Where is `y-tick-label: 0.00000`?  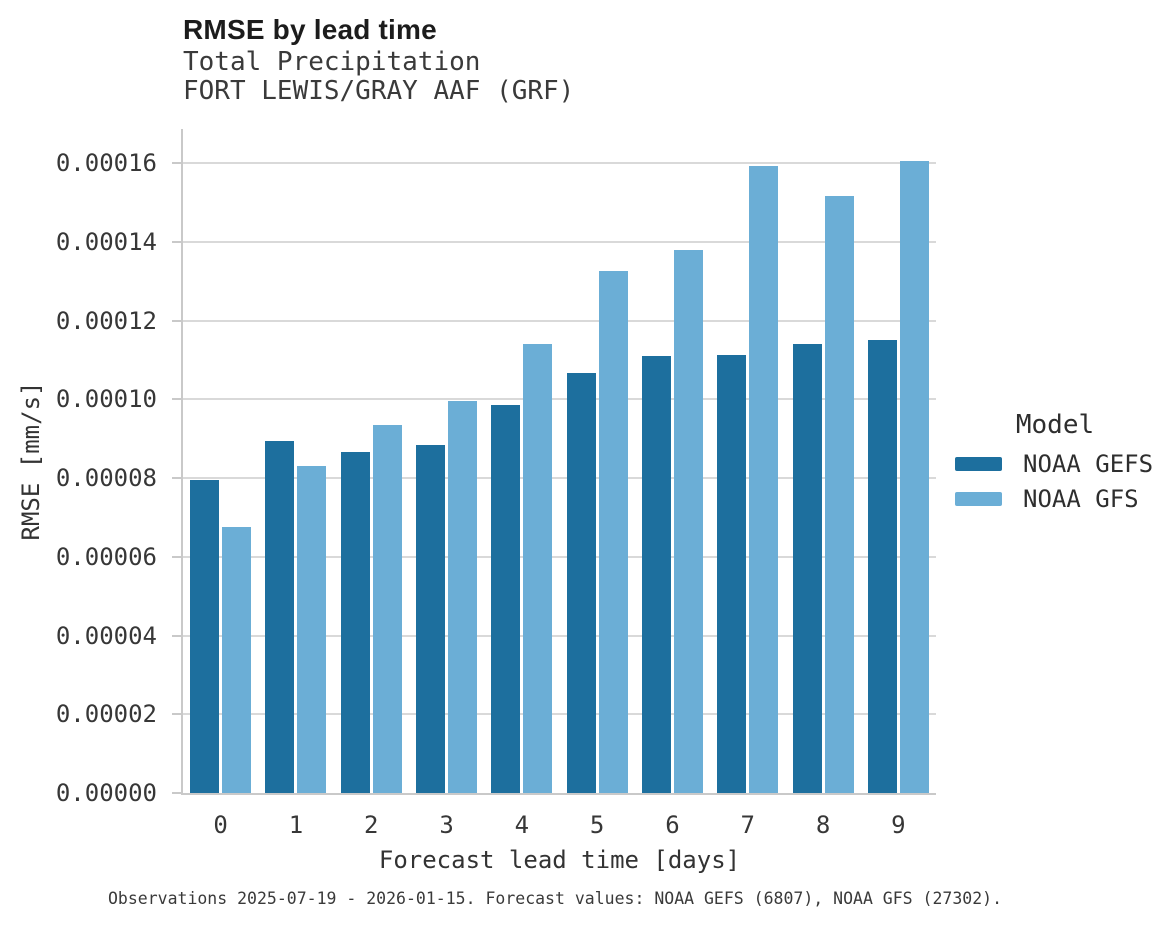
y-tick-label: 0.00000 is located at coordinates (106, 793).